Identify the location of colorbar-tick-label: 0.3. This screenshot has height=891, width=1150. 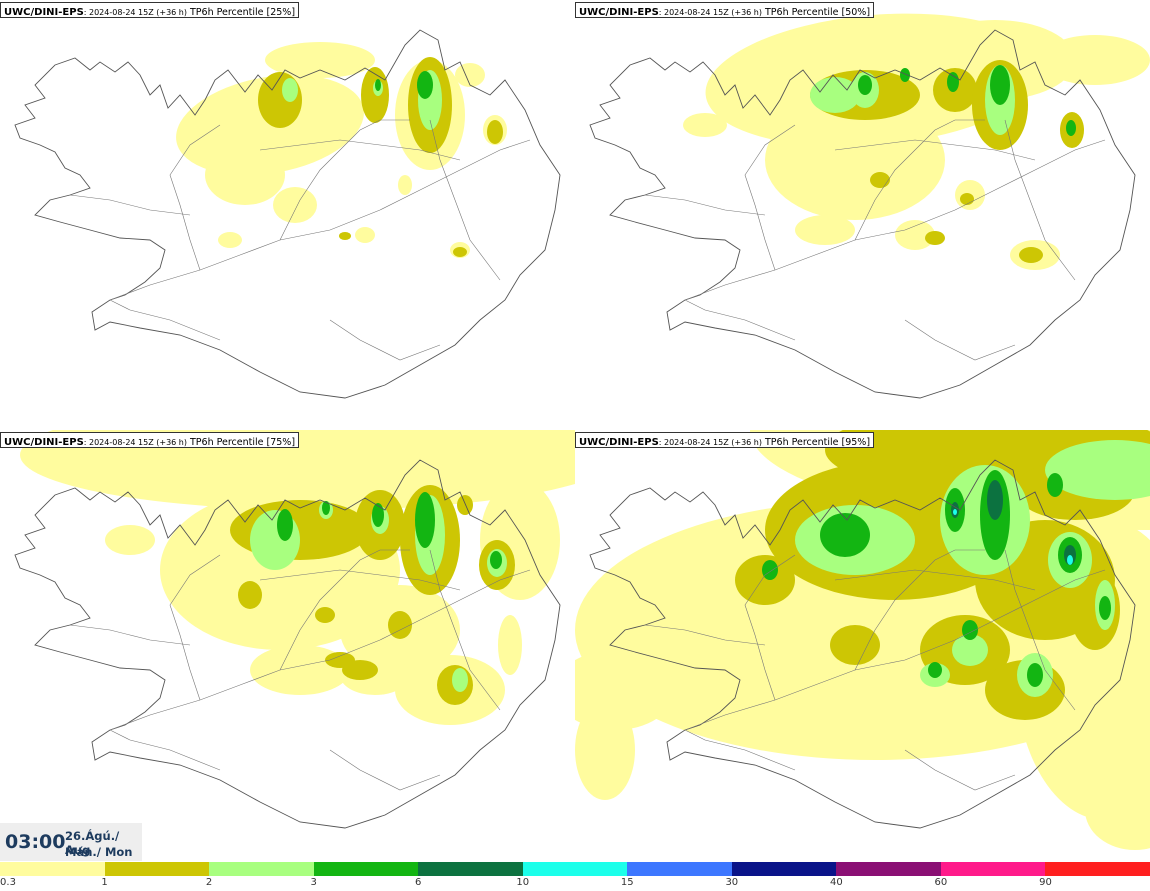
(8, 882).